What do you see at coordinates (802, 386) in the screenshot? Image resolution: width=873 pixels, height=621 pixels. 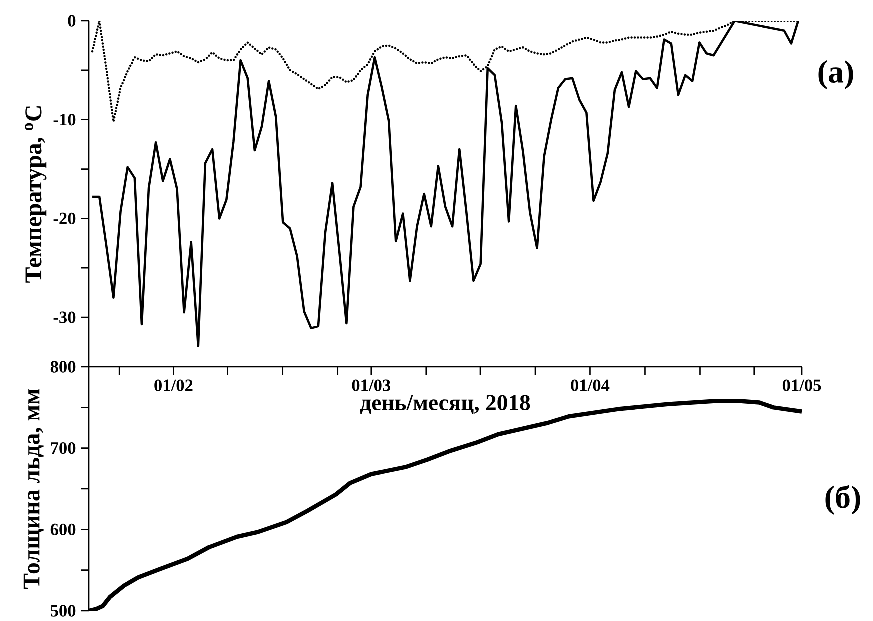 I see `x-tick-label: 01/05` at bounding box center [802, 386].